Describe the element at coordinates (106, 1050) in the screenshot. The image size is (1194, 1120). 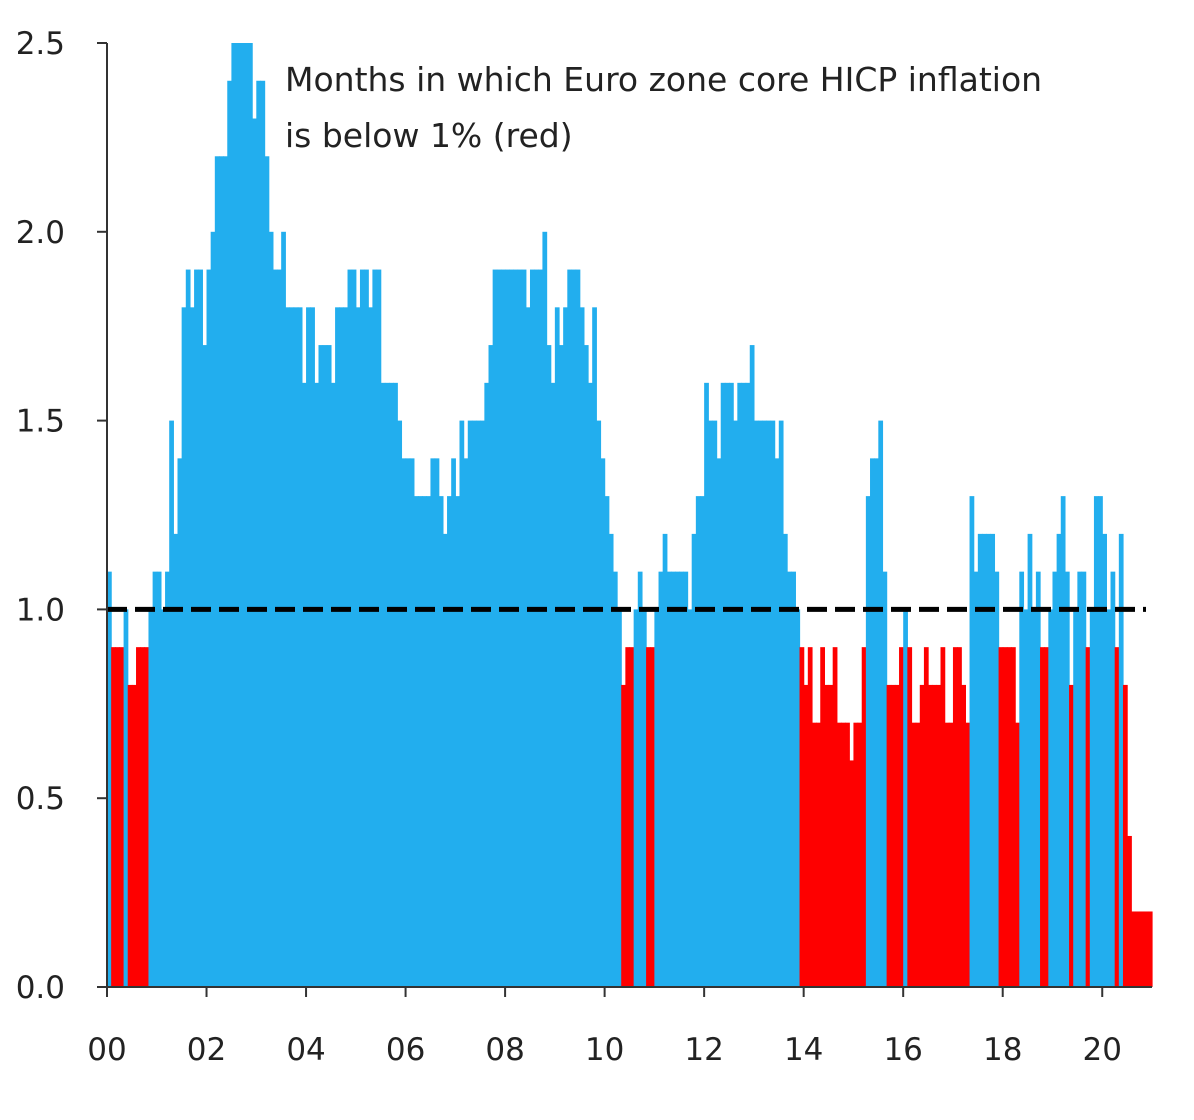
I see `x-tick-label: 00` at that location.